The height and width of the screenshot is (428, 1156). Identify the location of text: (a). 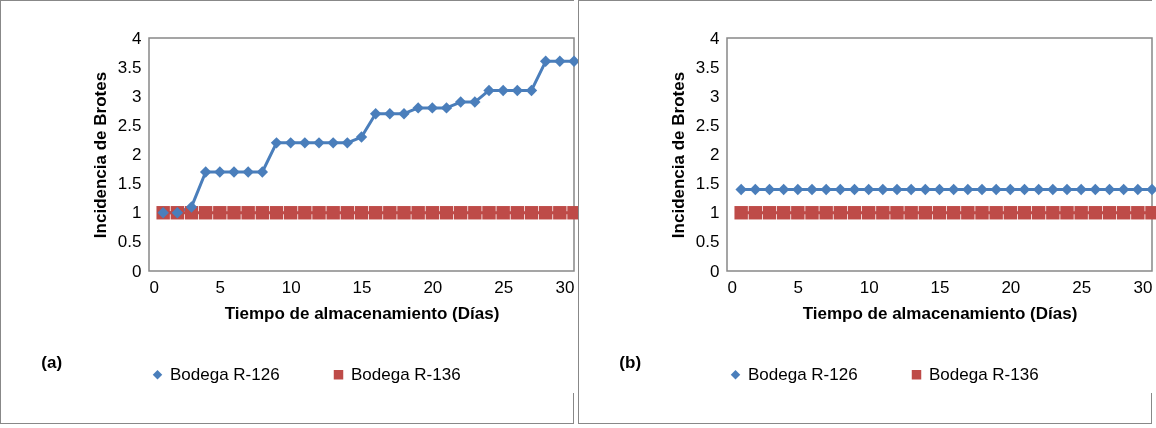
(52, 362).